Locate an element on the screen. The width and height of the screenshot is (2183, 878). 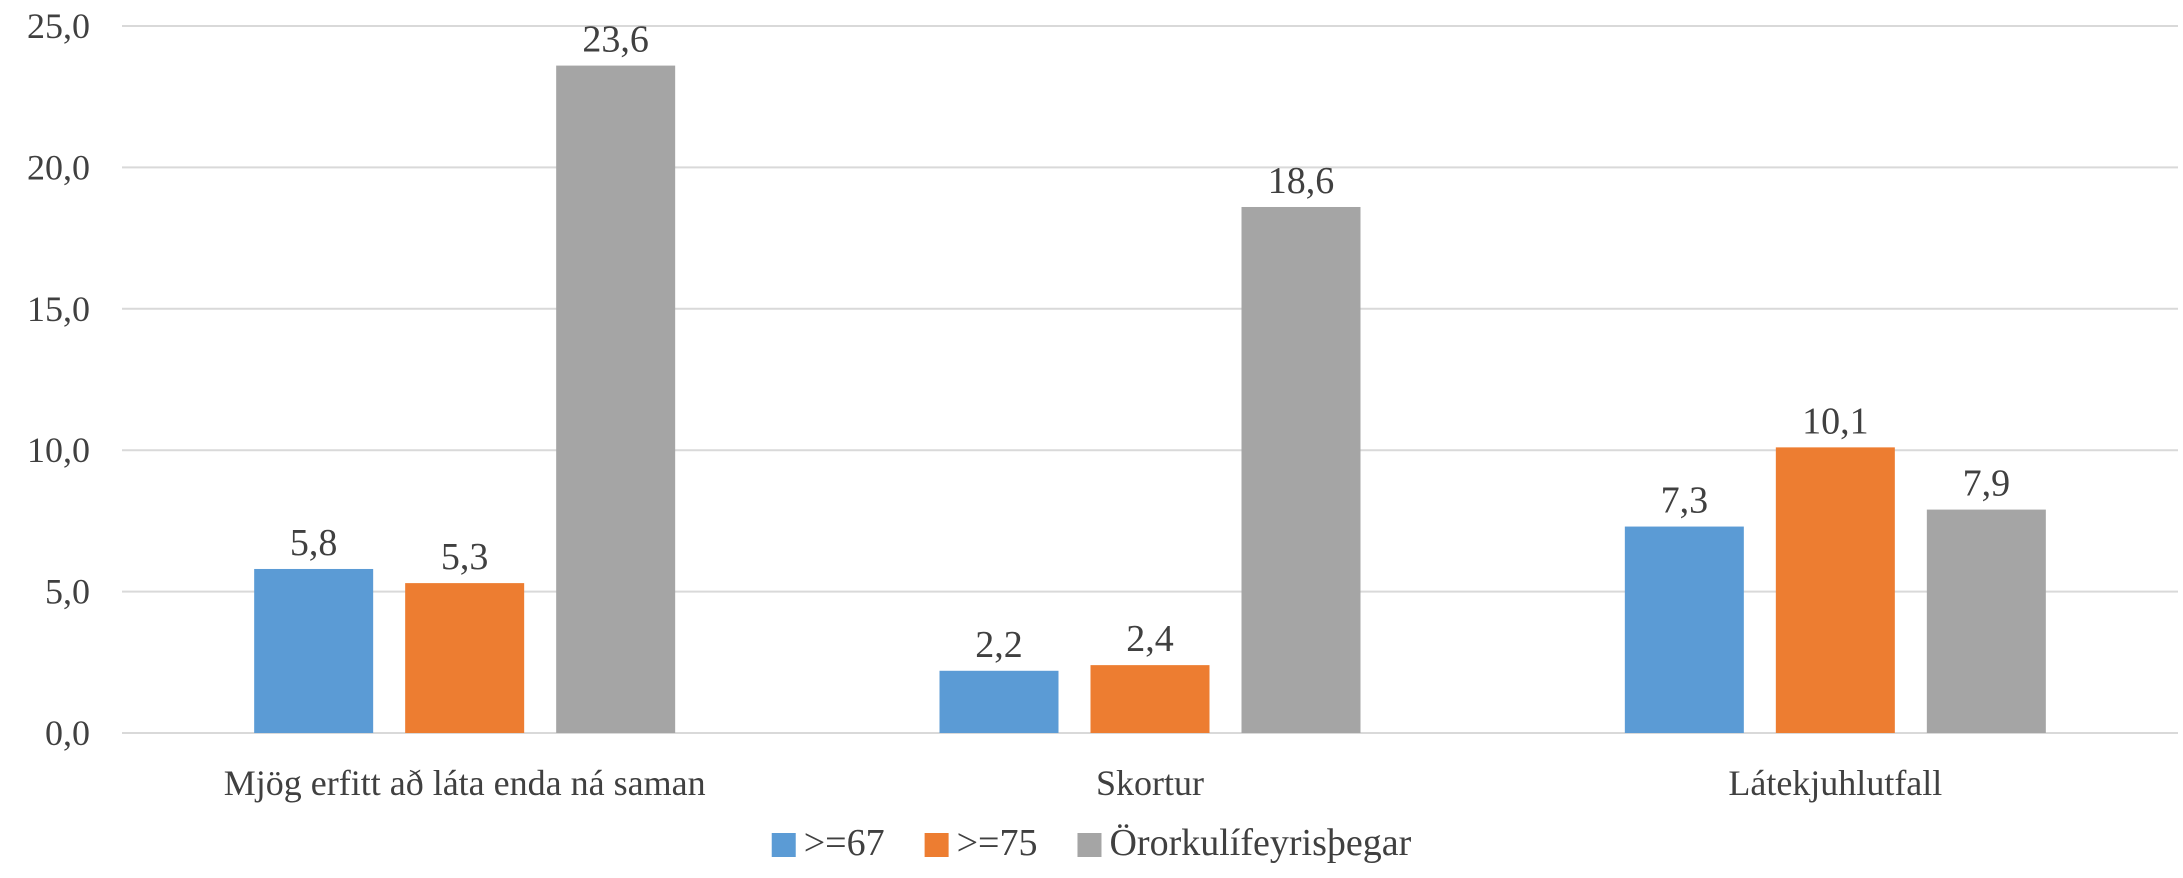
data-label: 7,9 is located at coordinates (1987, 484).